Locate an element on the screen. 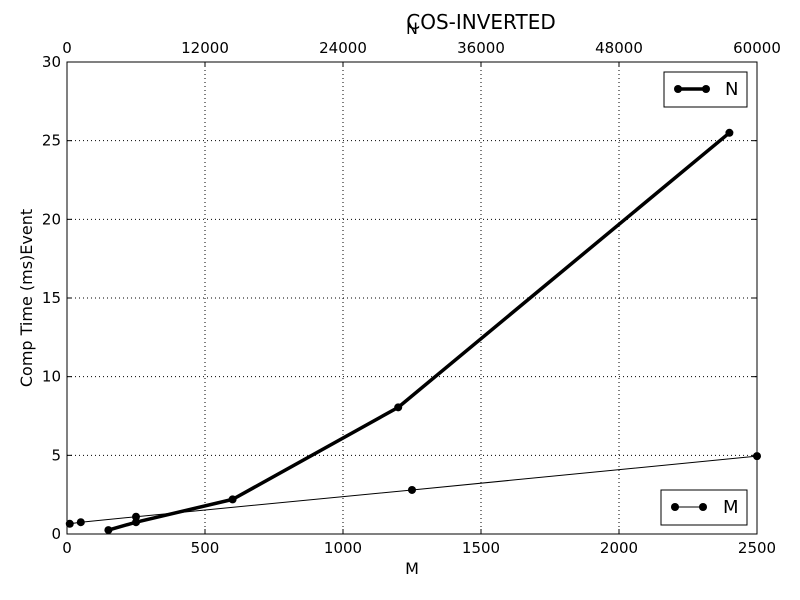 Image resolution: width=800 pixels, height=600 pixels. x2-tick-label: 60000 is located at coordinates (757, 48).